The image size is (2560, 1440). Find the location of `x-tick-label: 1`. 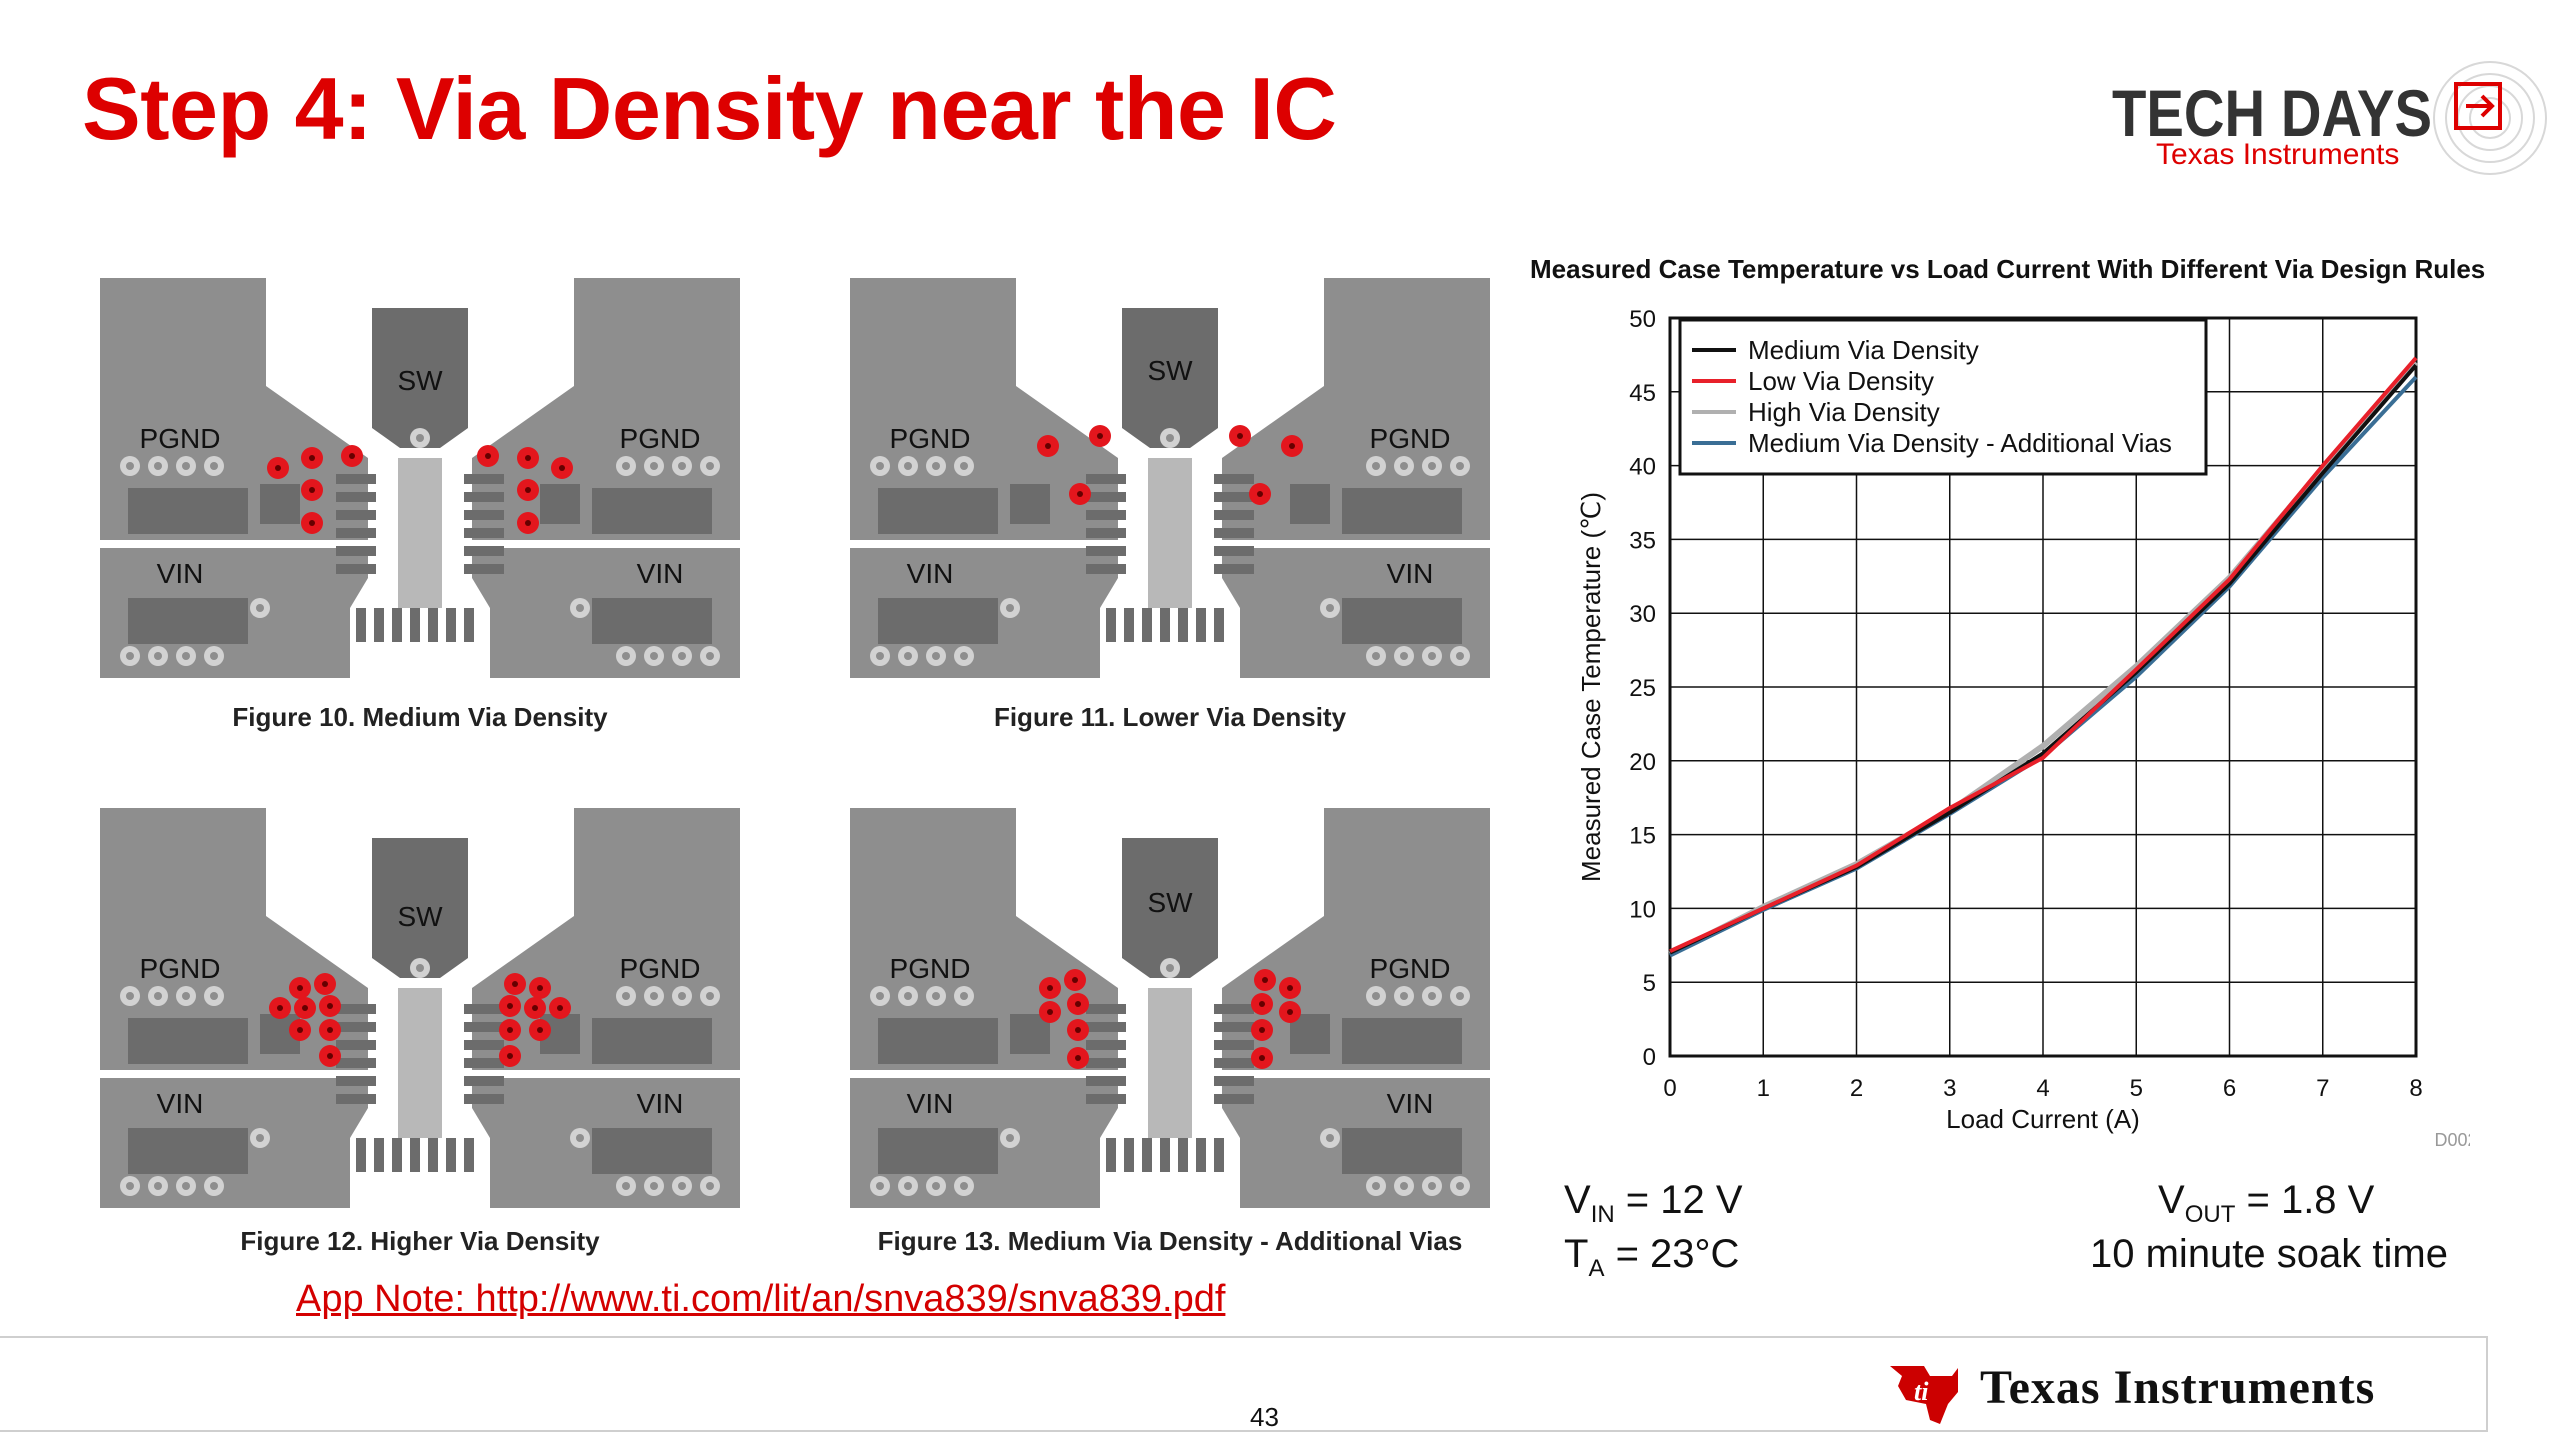

x-tick-label: 1 is located at coordinates (1763, 1088).